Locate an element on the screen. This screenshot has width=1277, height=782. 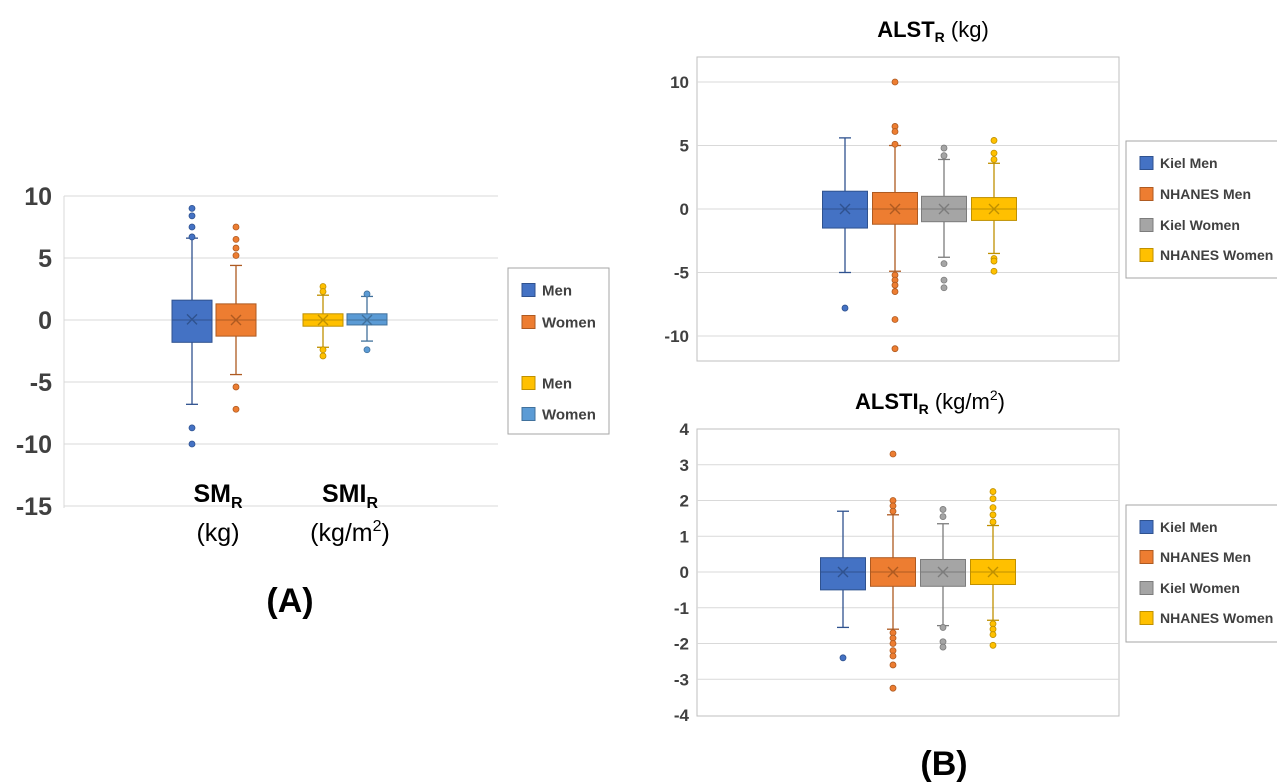
a-series-2-outlier is located at coordinates (323, 291).